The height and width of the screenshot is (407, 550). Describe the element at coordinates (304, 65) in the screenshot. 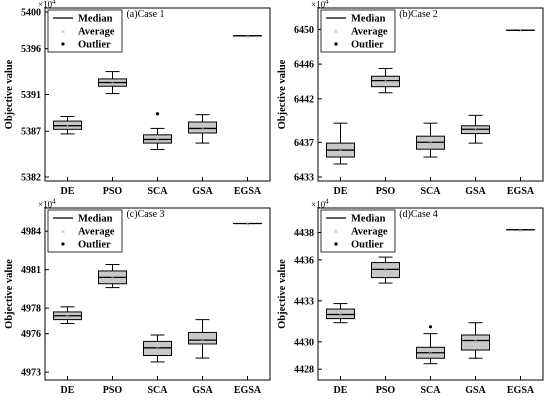

I see `y-tick-label: 6446` at that location.